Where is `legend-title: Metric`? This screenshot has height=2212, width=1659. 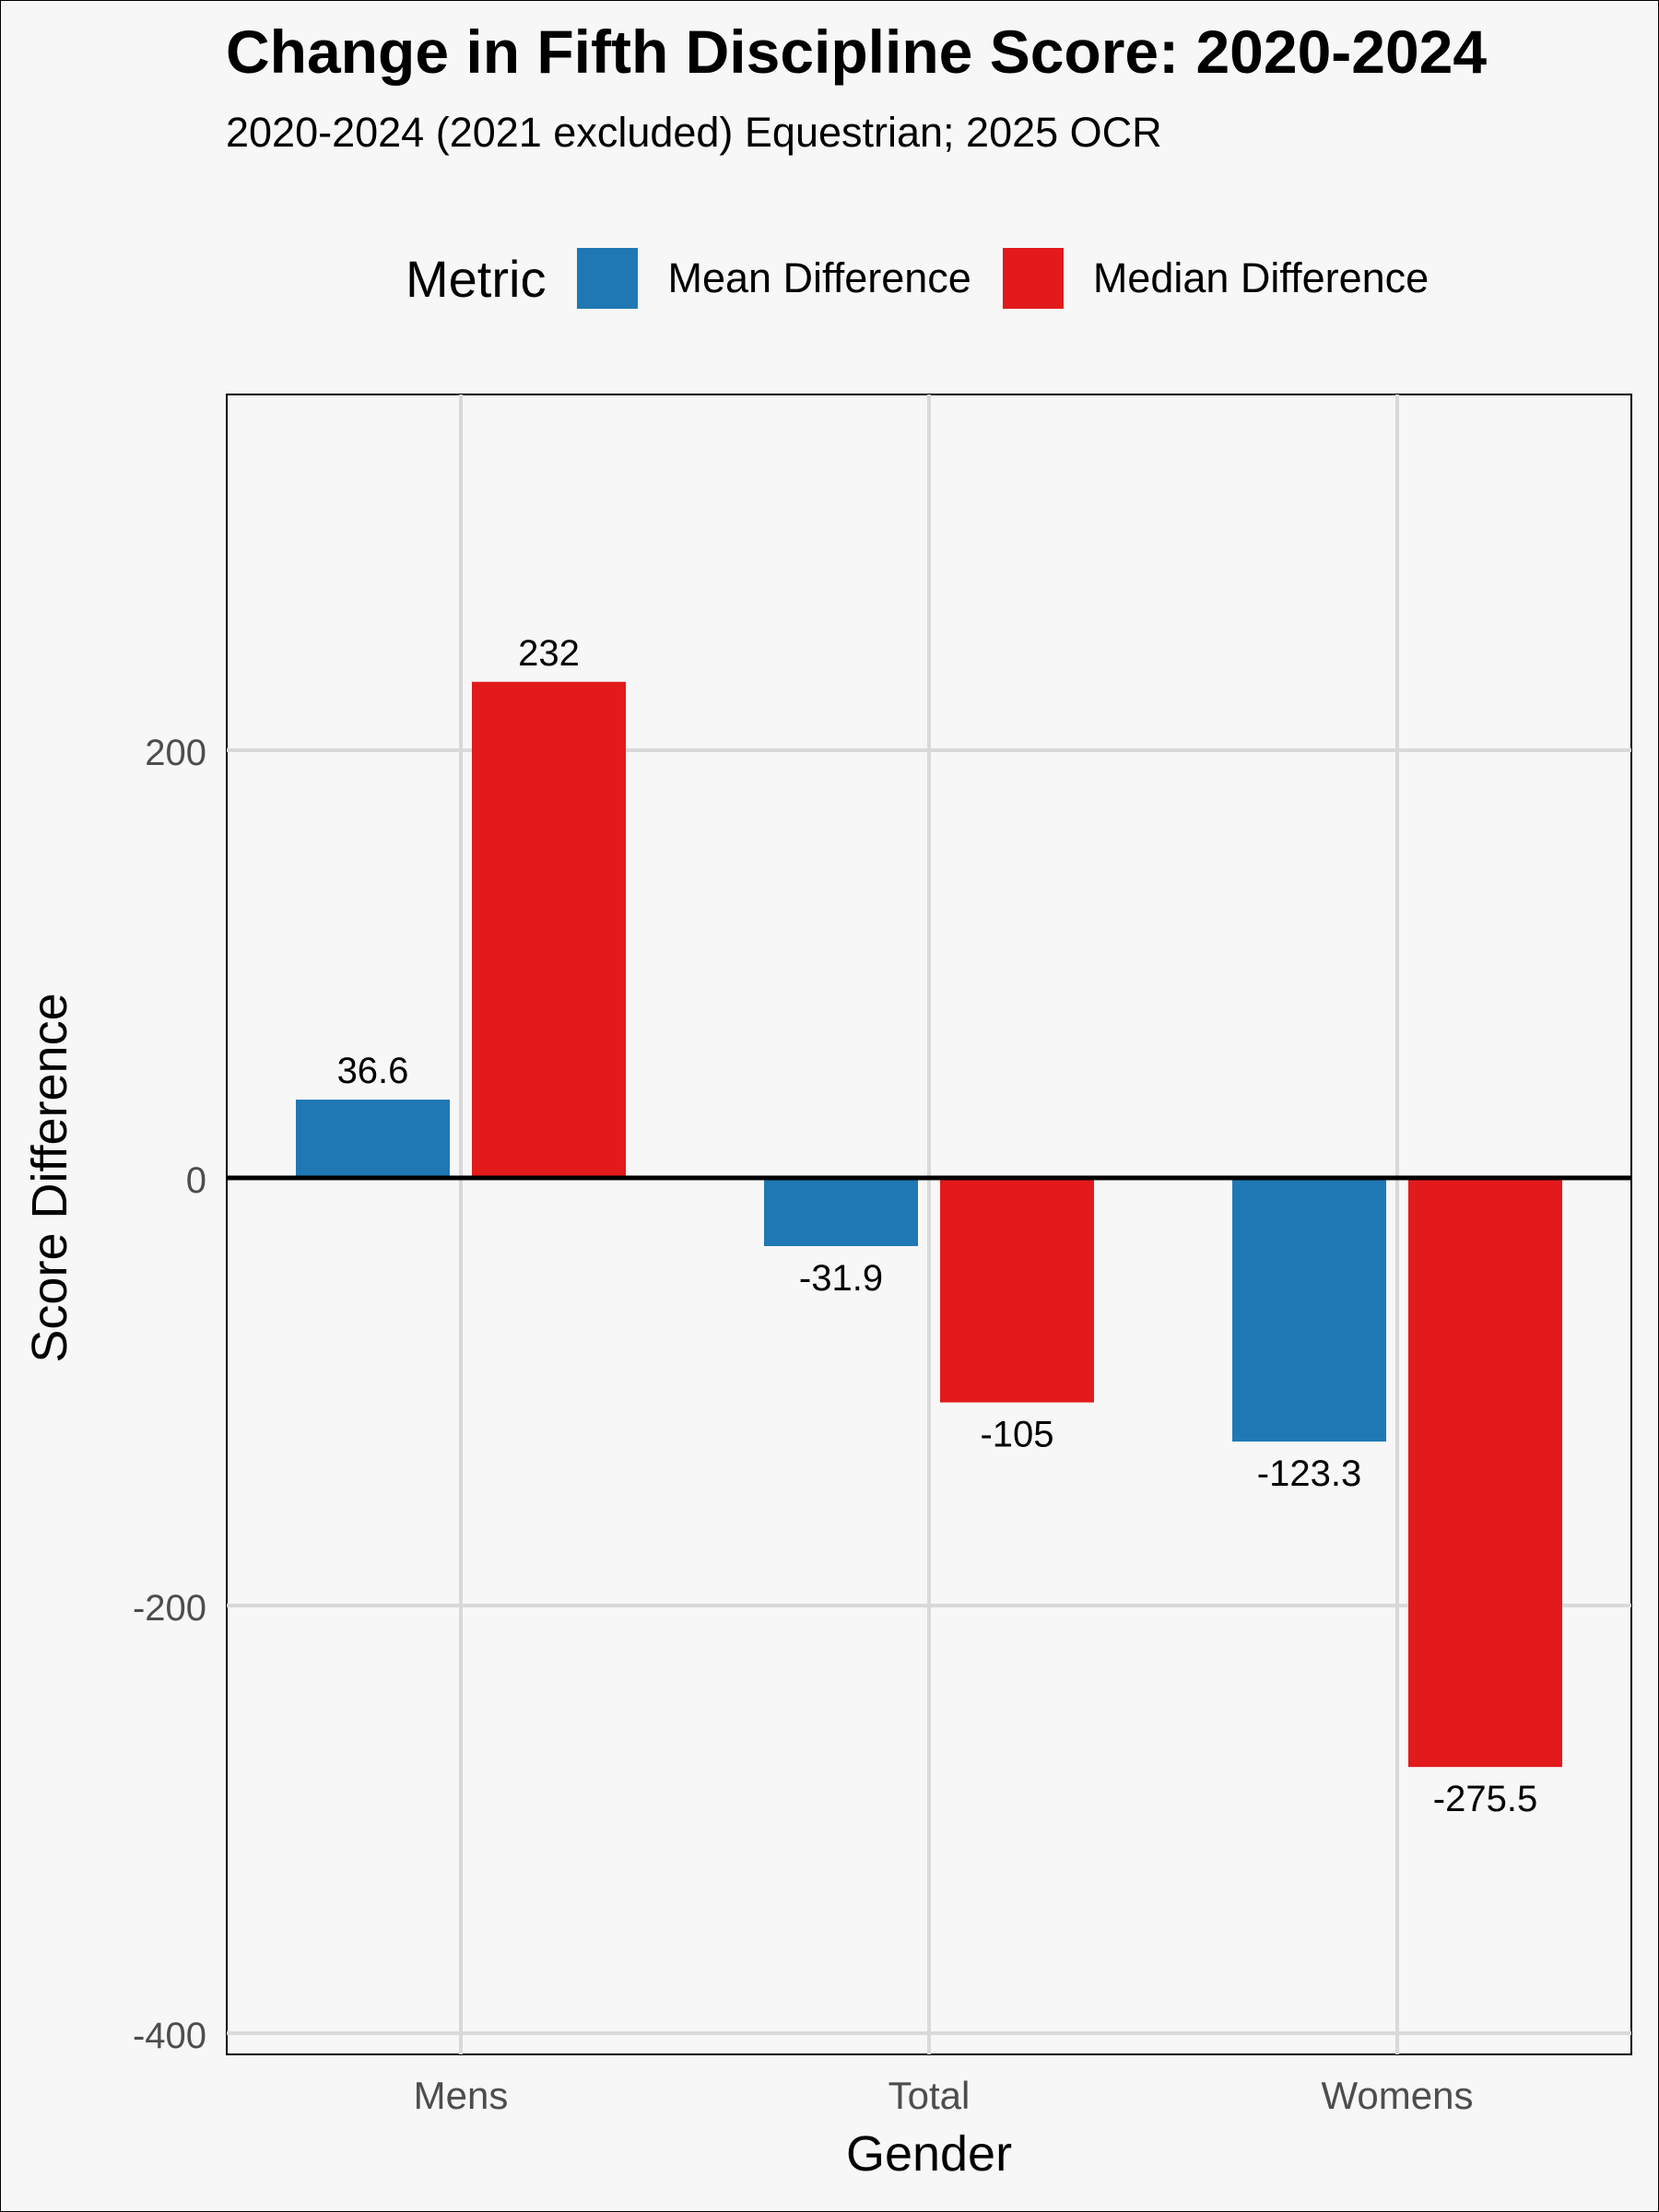
legend-title: Metric is located at coordinates (476, 278).